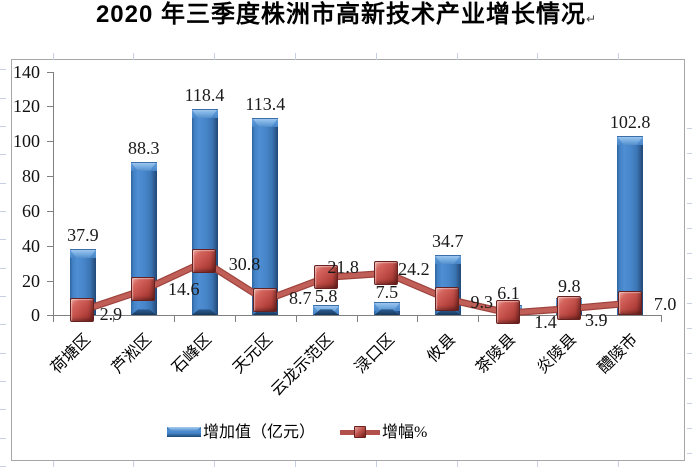 This screenshot has height=467, width=692. I want to click on line-data-label: 21.8, so click(343, 266).